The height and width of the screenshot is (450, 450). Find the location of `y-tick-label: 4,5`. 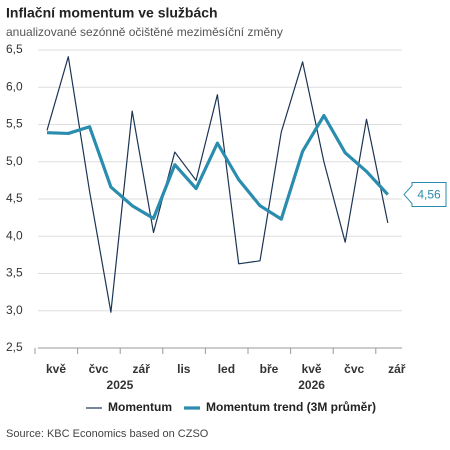

y-tick-label: 4,5 is located at coordinates (14, 198).